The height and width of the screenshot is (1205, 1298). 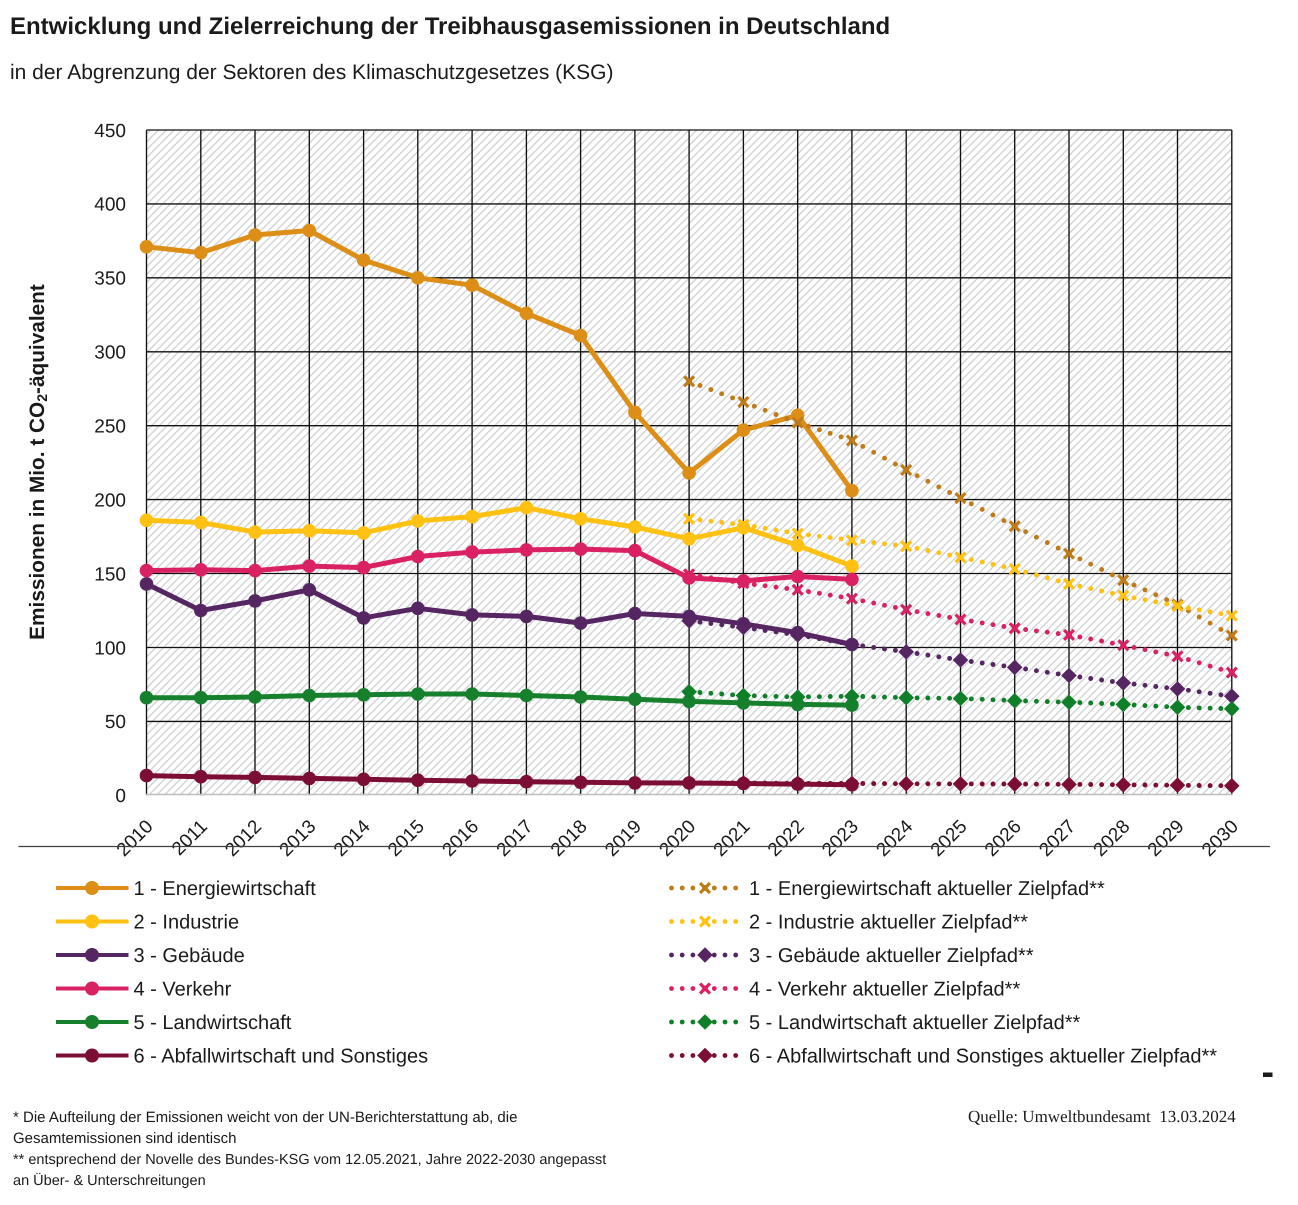 I want to click on svg-text: 5 - Landwirtschaft, so click(x=213, y=1023).